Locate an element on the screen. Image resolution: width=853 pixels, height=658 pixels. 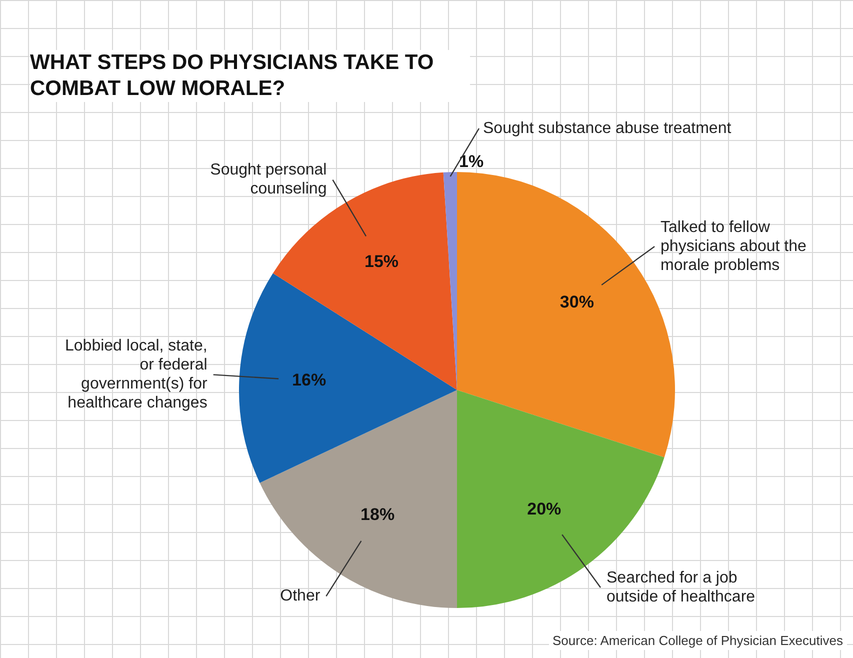
data-label: 30% is located at coordinates (577, 302).